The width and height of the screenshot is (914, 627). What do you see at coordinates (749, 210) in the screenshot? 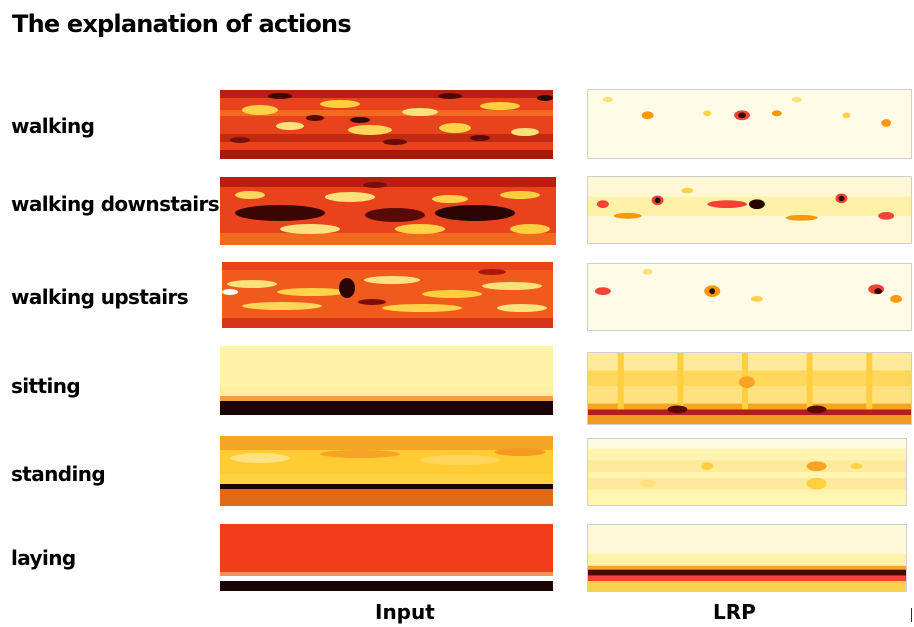
I see `lrp-heatmap-walking-downstairs` at bounding box center [749, 210].